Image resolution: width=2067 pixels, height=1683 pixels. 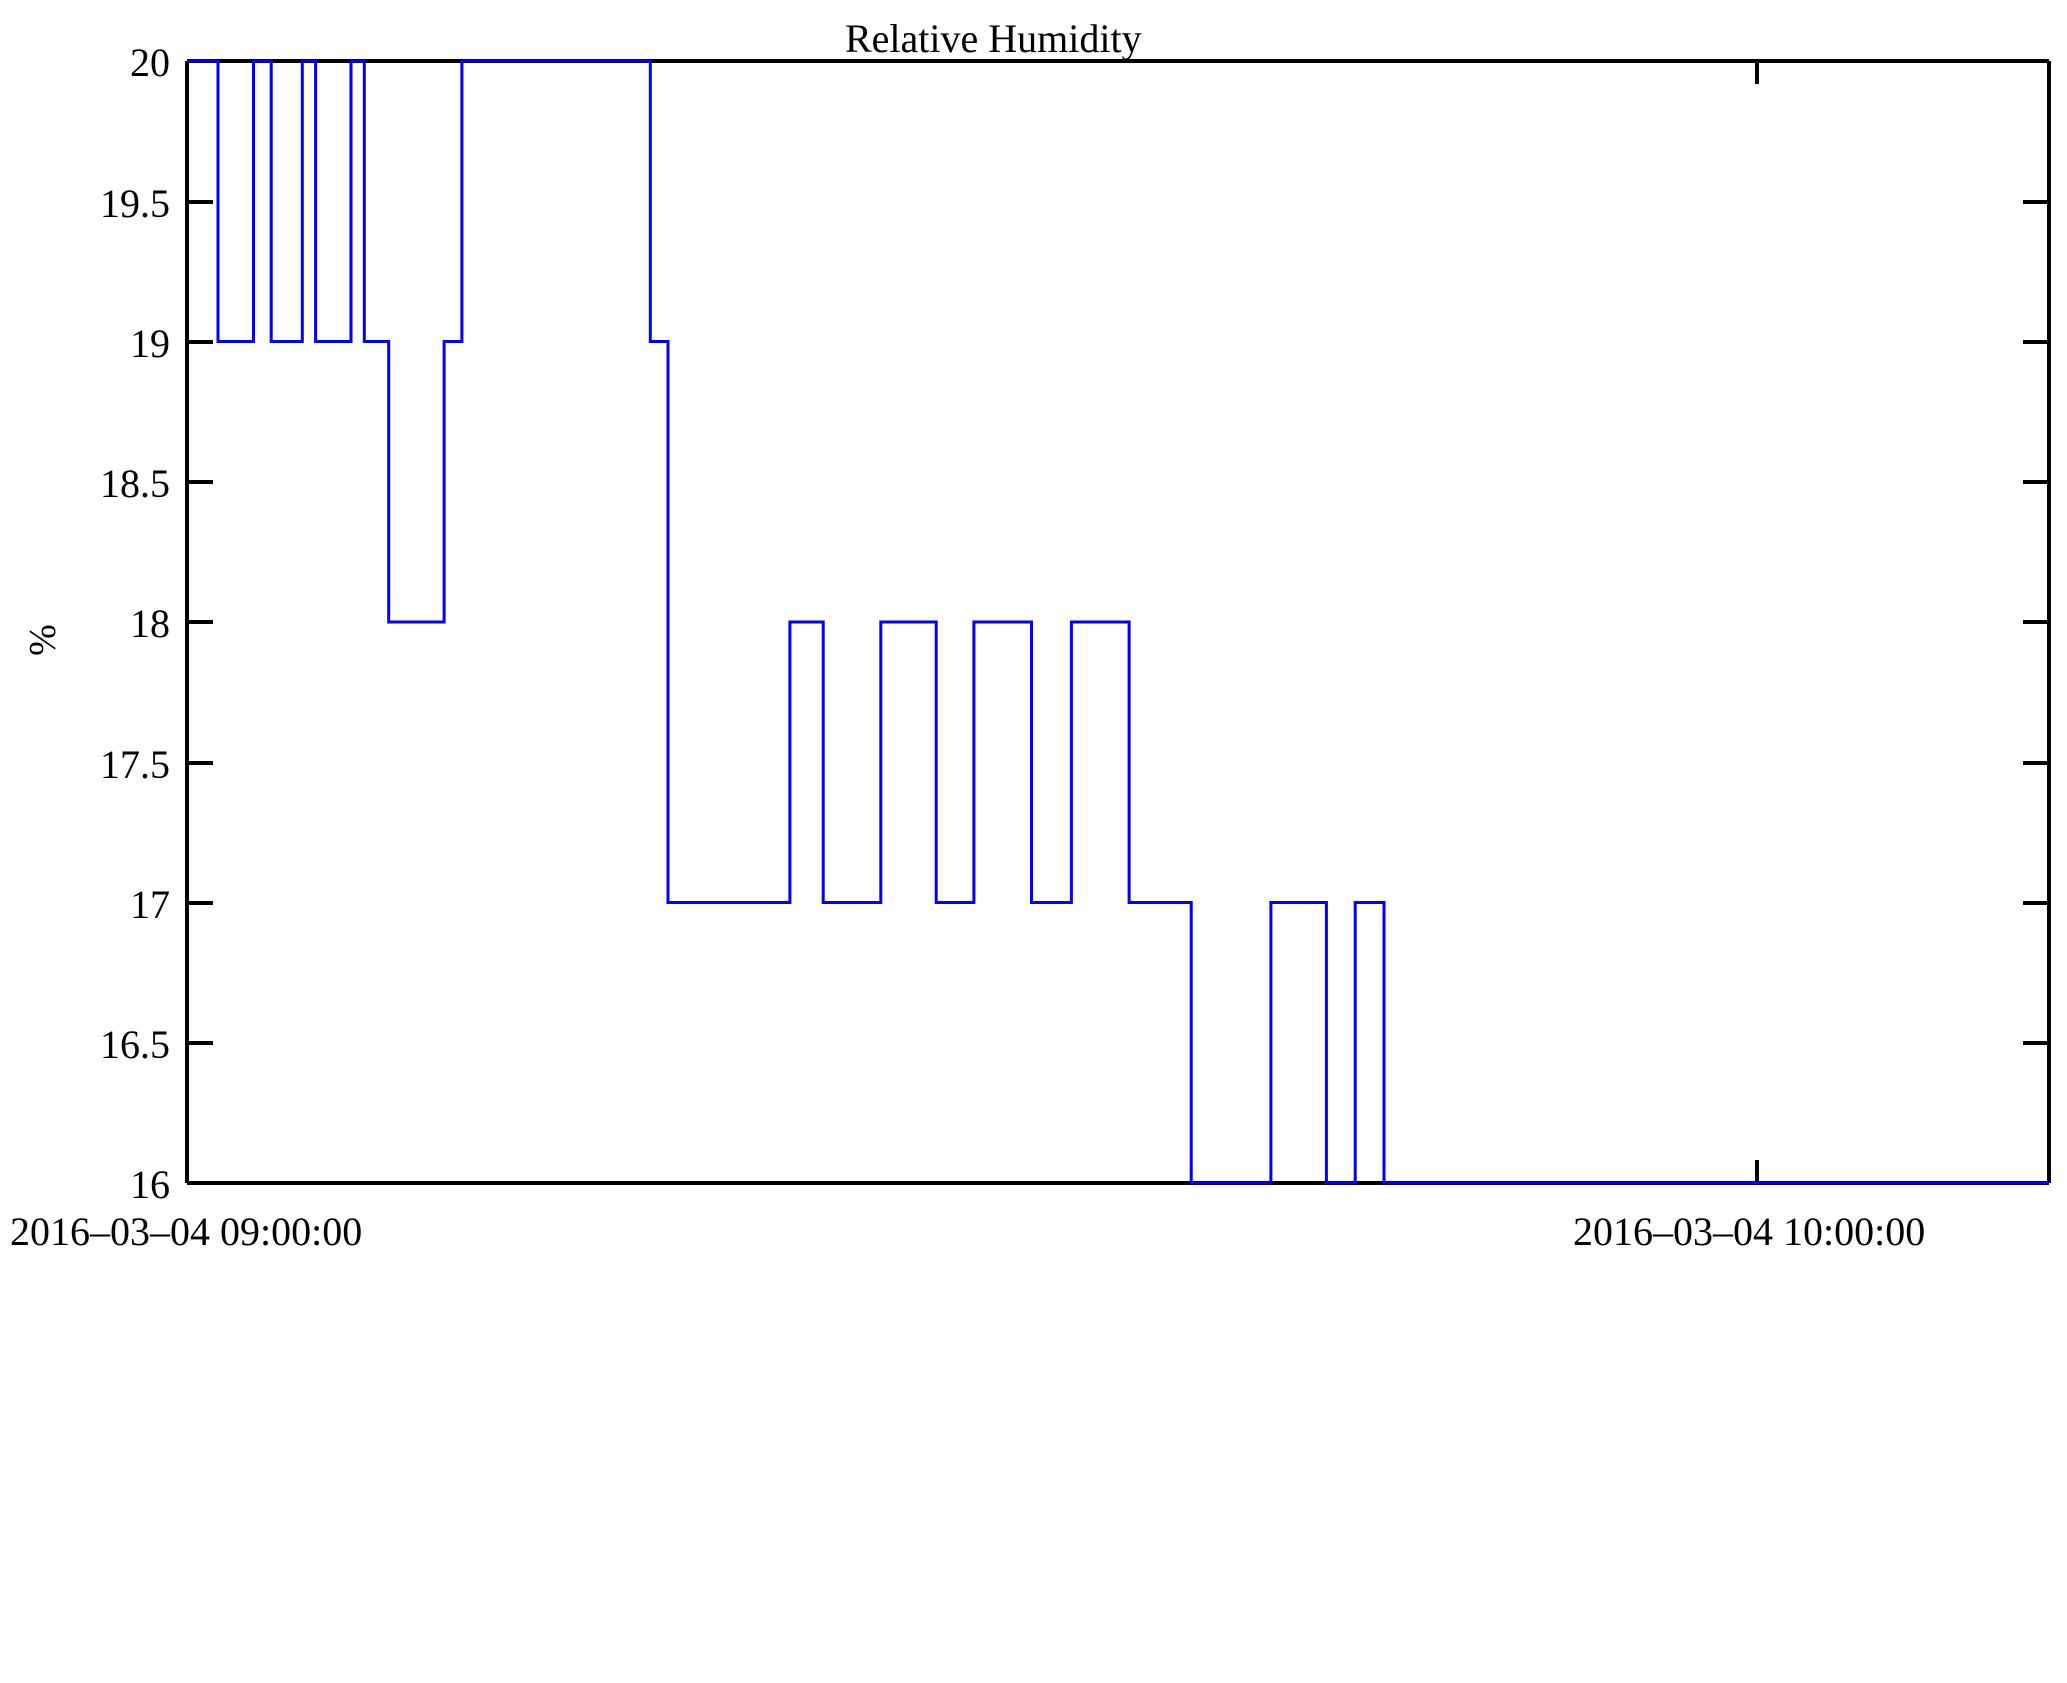 What do you see at coordinates (135, 483) in the screenshot?
I see `y-tick-label: 18.5` at bounding box center [135, 483].